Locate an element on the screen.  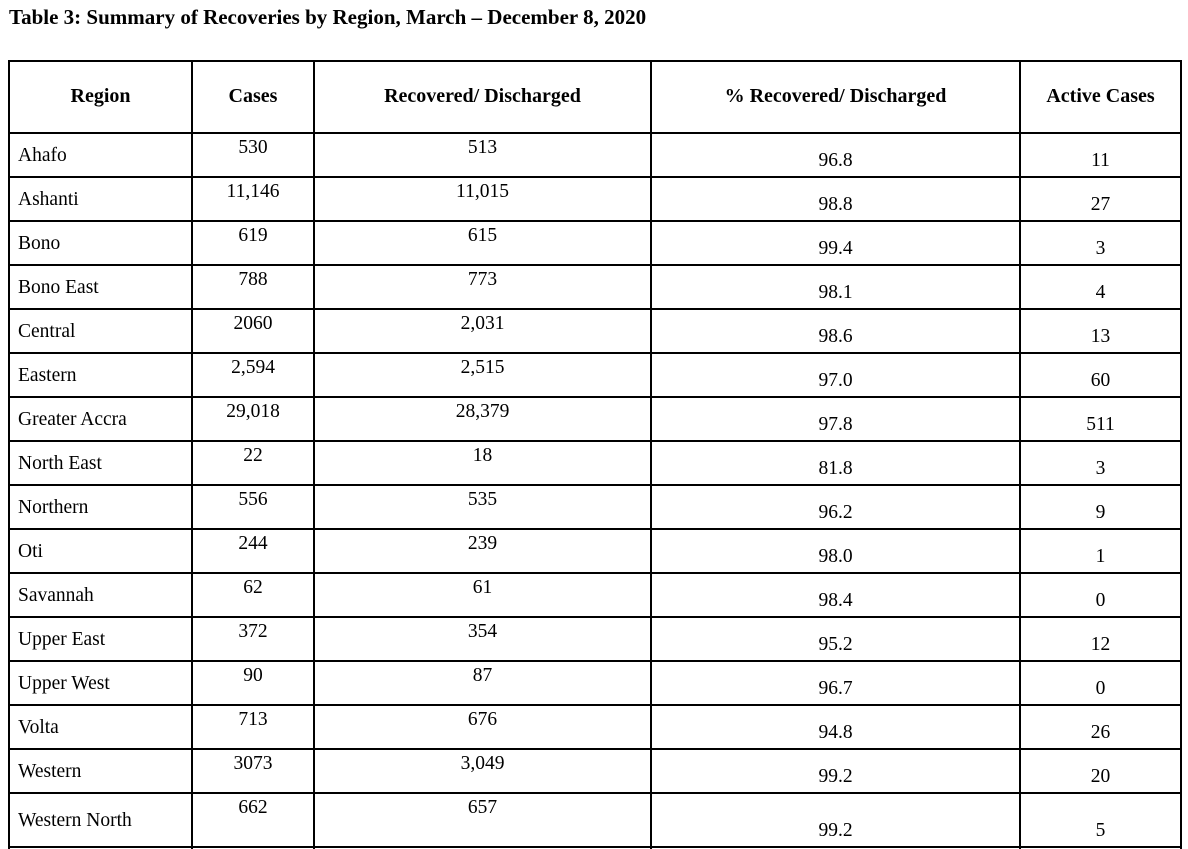
table-row: Savannah 62 61 98.4 0 is located at coordinates (595, 595).